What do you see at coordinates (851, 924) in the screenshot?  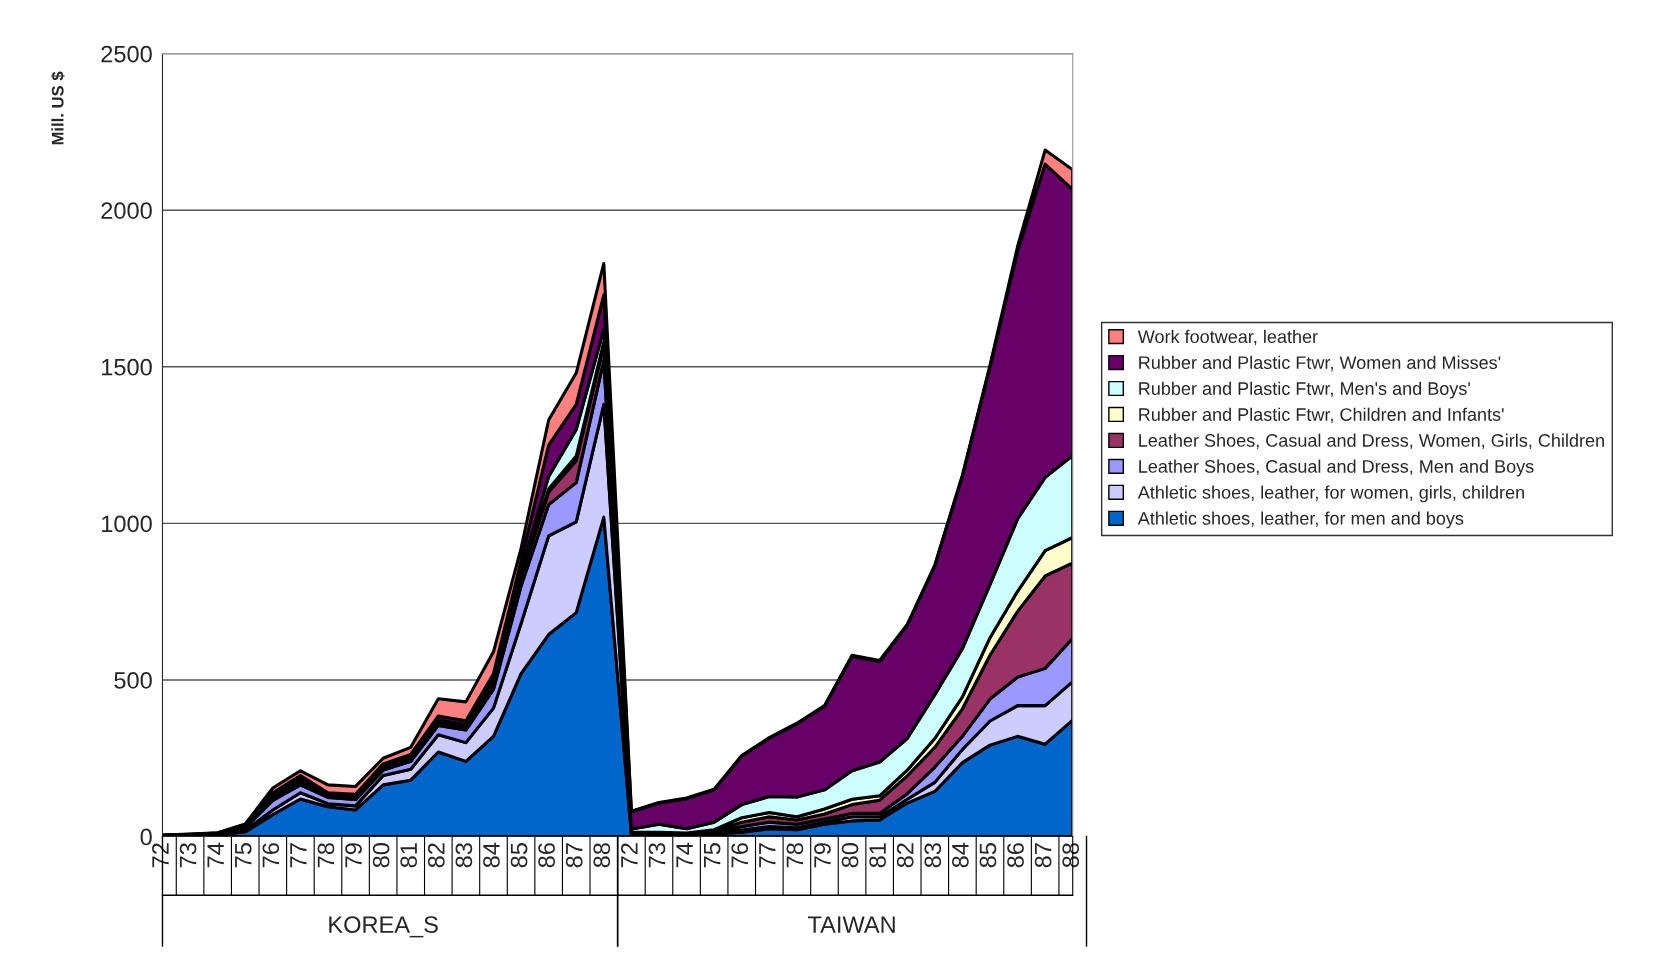 I see `text: TAIWAN` at bounding box center [851, 924].